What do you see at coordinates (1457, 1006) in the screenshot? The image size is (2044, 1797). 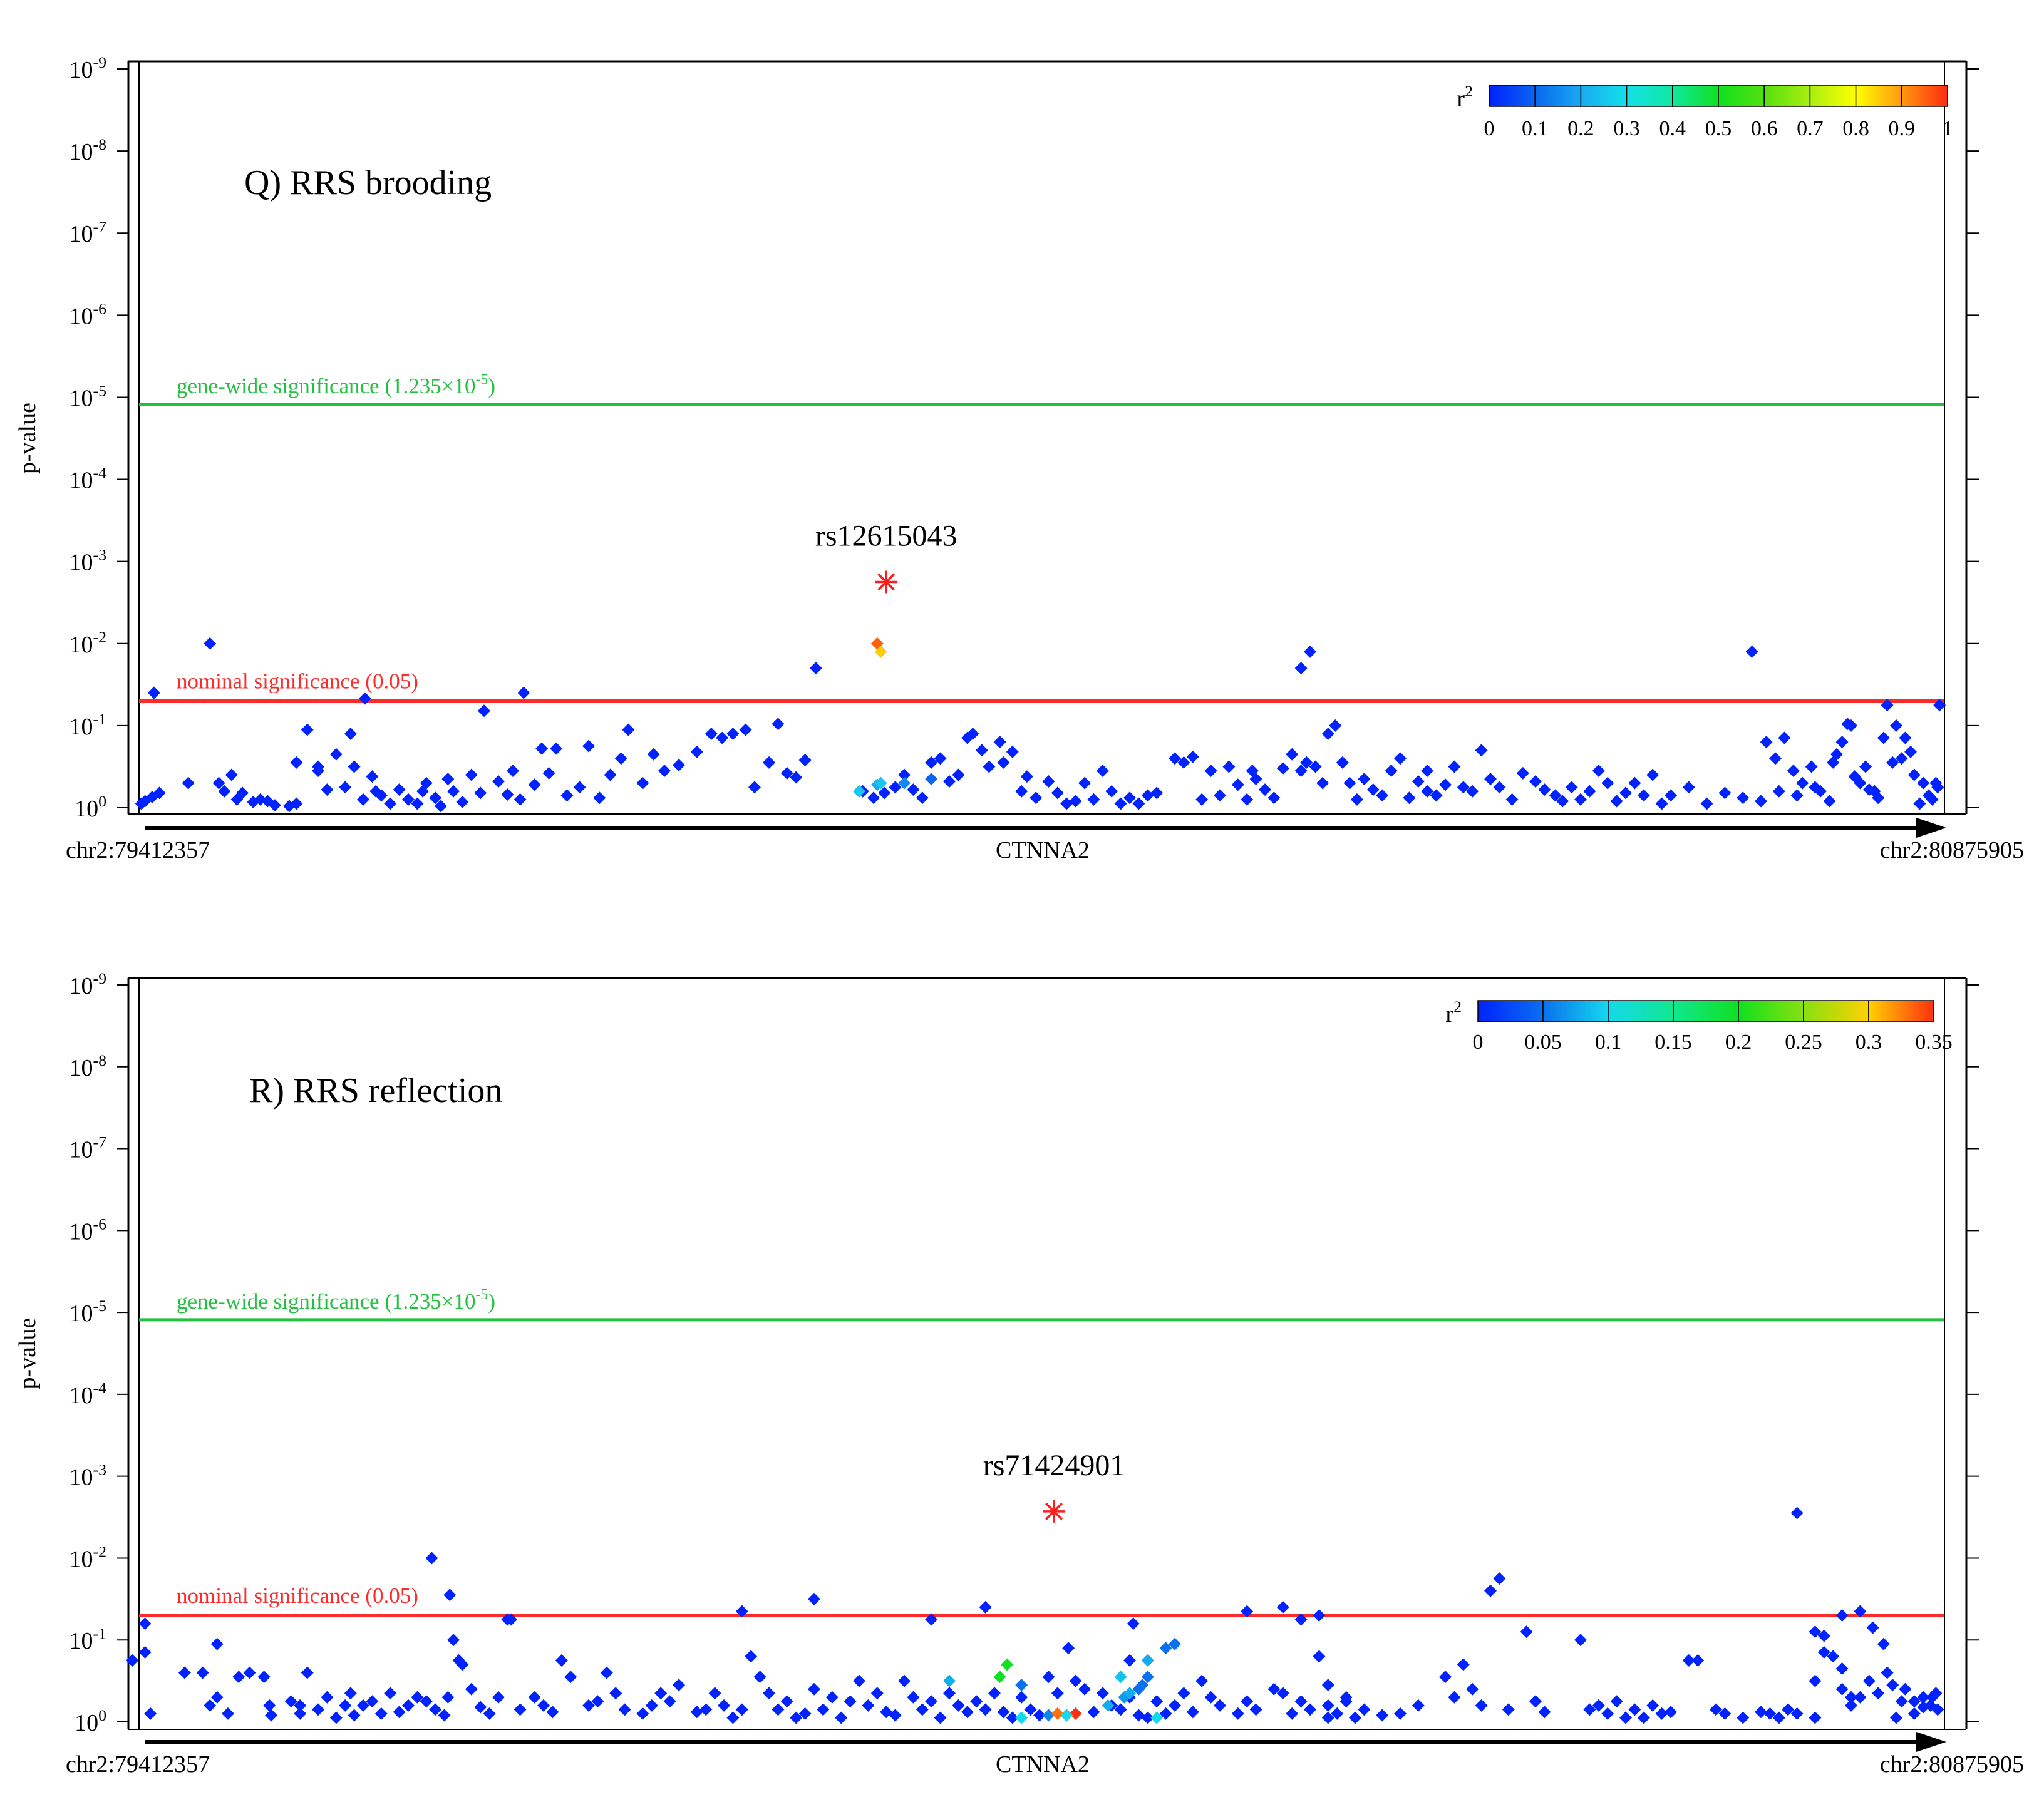 I see `colorbar-title-exp: 2` at bounding box center [1457, 1006].